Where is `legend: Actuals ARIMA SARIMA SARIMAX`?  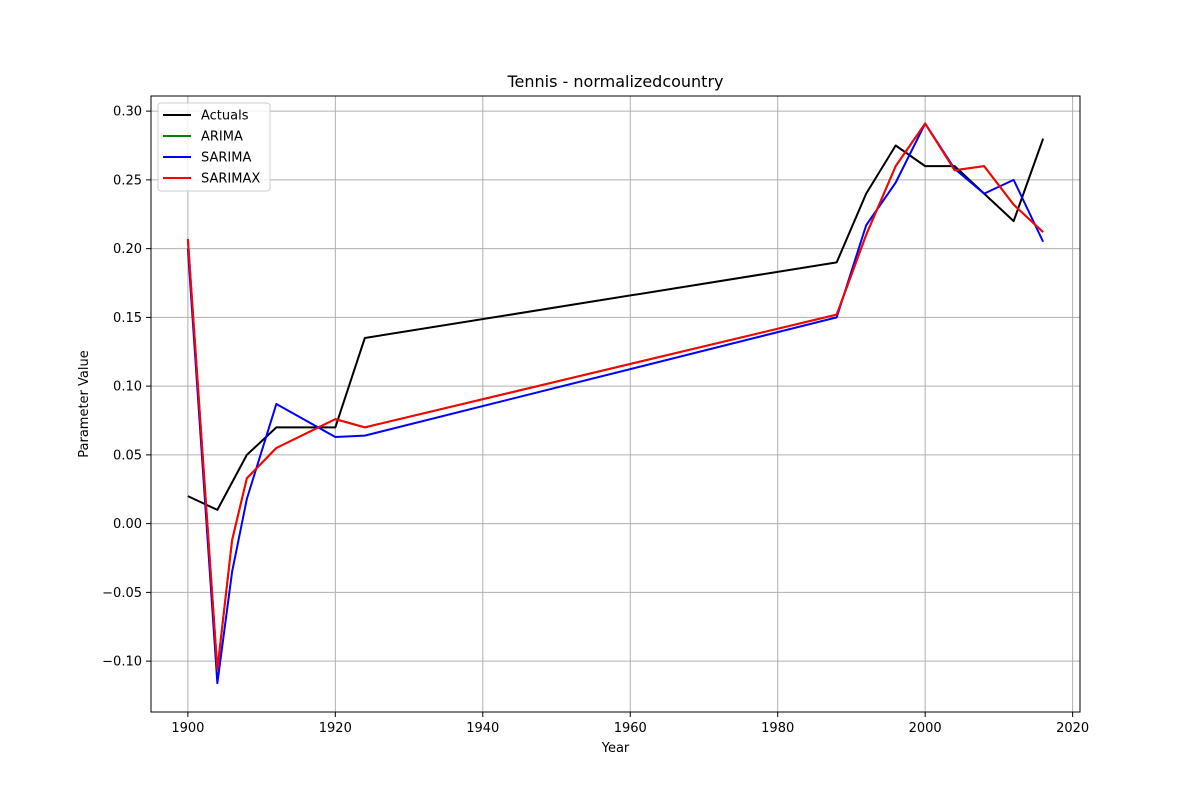 legend: Actuals ARIMA SARIMA SARIMAX is located at coordinates (214, 147).